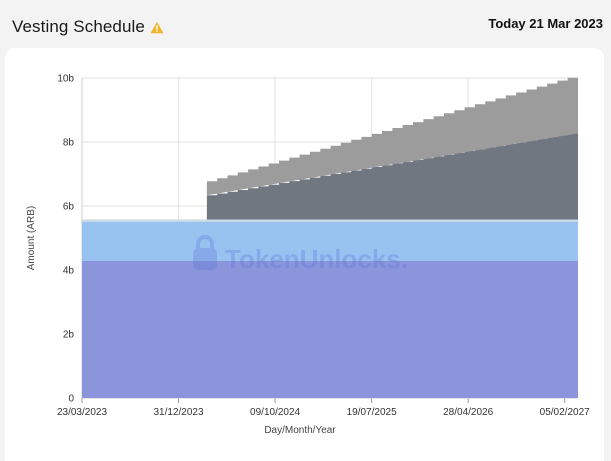 The width and height of the screenshot is (611, 461). I want to click on watermark: TokenUnlocks., so click(300, 254).